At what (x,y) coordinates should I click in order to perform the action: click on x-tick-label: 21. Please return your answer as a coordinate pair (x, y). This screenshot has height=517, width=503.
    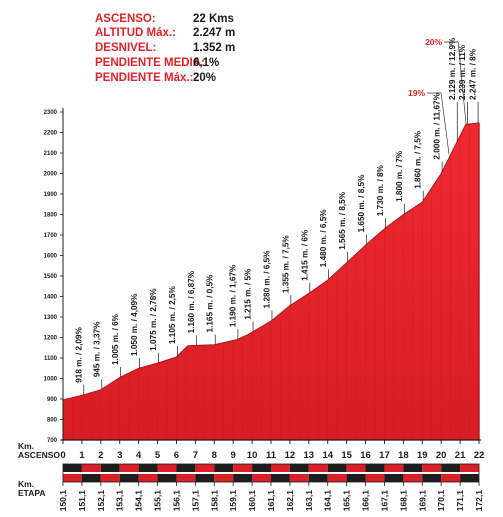
    Looking at the image, I should click on (460, 455).